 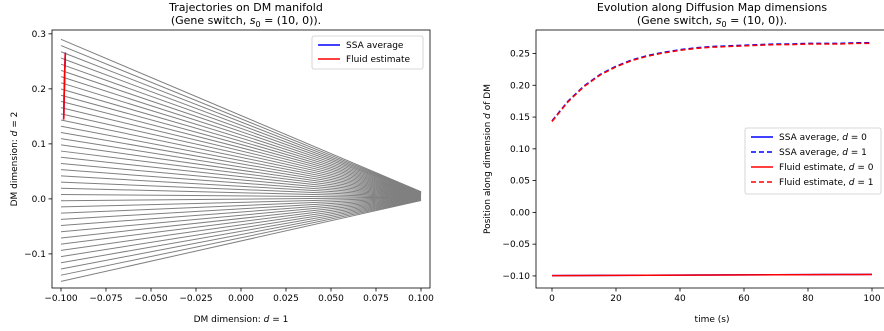 I want to click on y-tick-label: −0.05, so click(x=516, y=245).